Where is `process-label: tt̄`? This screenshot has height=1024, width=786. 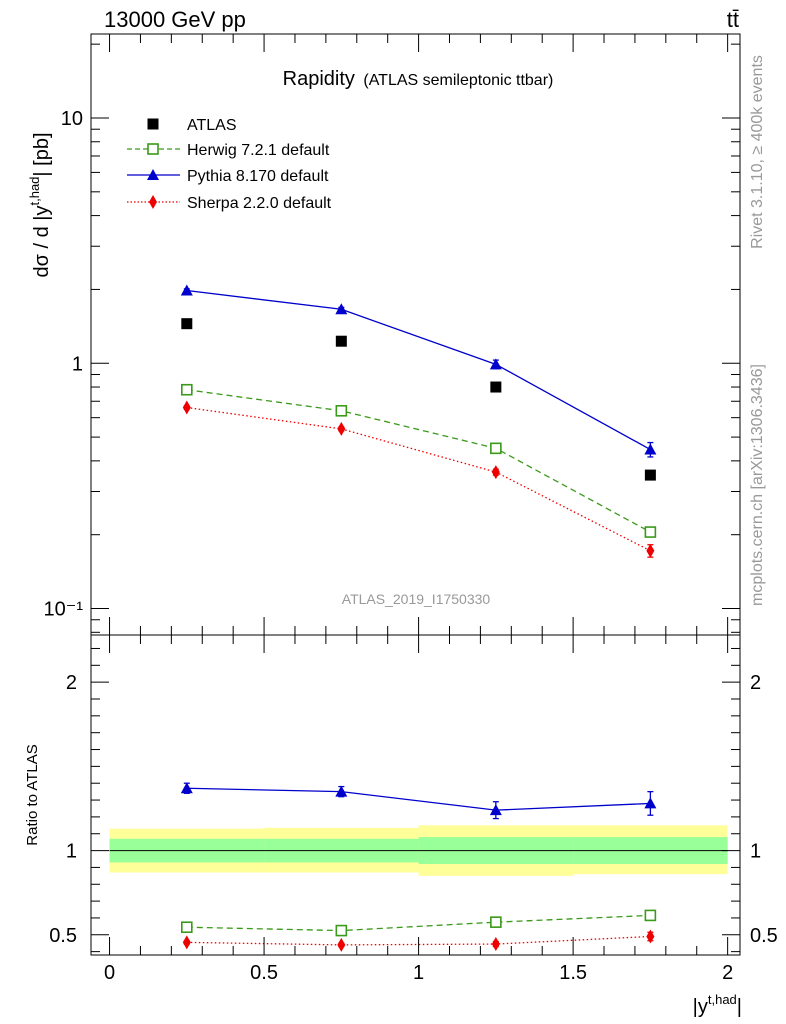
process-label: tt̄ is located at coordinates (733, 19).